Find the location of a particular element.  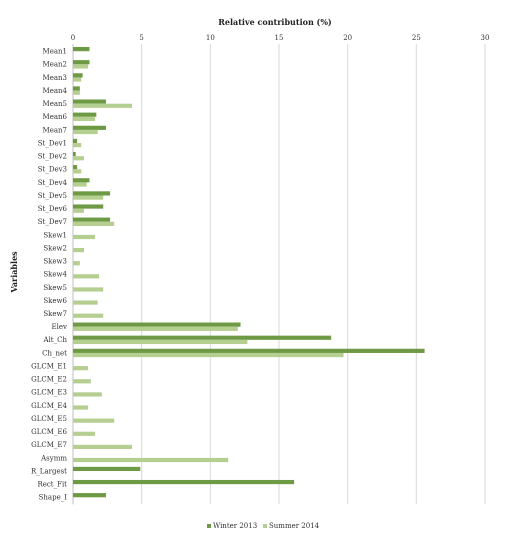

x-tick-label: 20 is located at coordinates (347, 38).